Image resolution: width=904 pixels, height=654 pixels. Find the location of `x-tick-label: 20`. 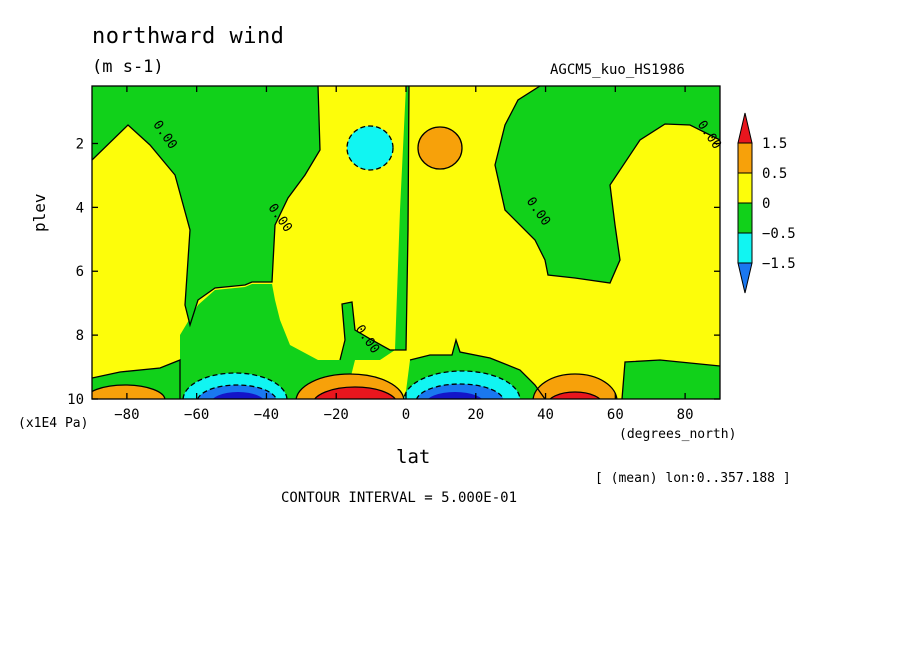

x-tick-label: 20 is located at coordinates (475, 415).